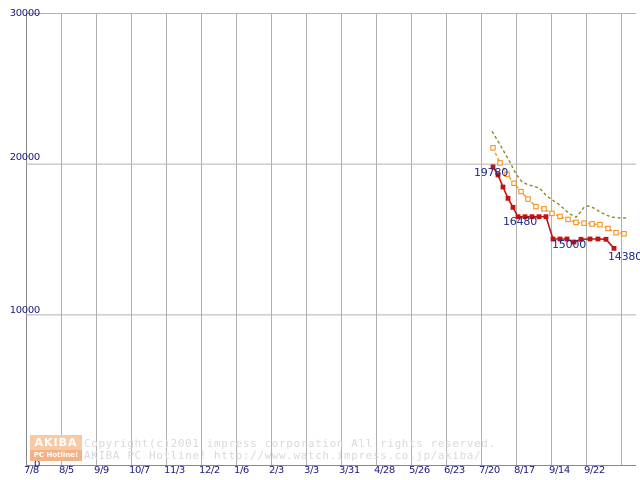 The width and height of the screenshot is (640, 480). What do you see at coordinates (454, 470) in the screenshot?
I see `x-tick-label: 6/23` at bounding box center [454, 470].